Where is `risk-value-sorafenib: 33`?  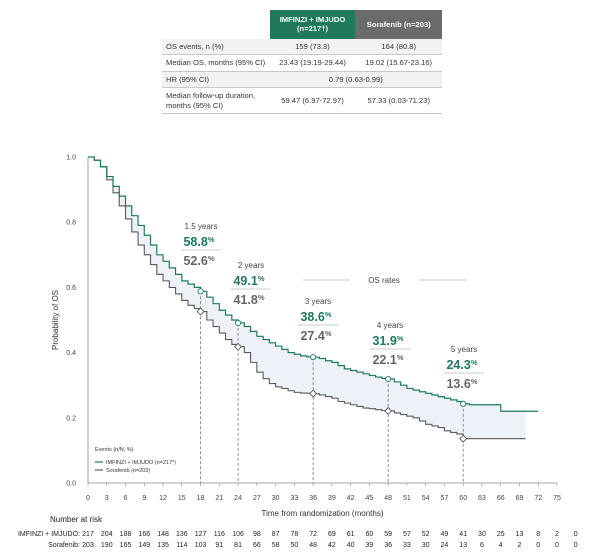 risk-value-sorafenib: 33 is located at coordinates (407, 545).